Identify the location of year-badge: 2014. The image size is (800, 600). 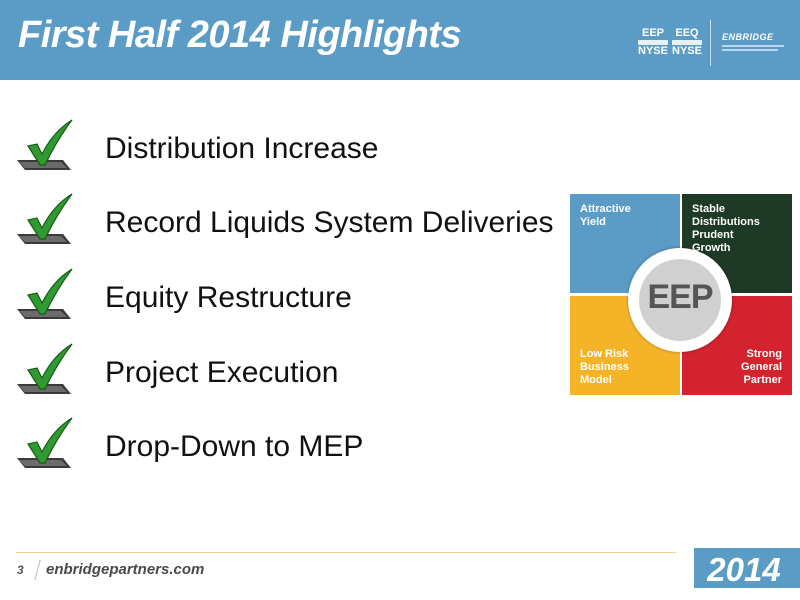
(747, 568).